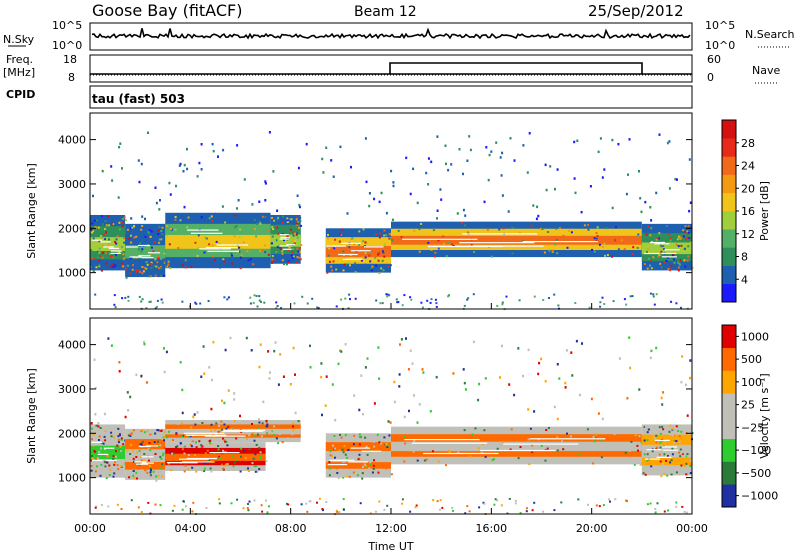  What do you see at coordinates (385, 12) in the screenshot?
I see `beam-label: Beam 12` at bounding box center [385, 12].